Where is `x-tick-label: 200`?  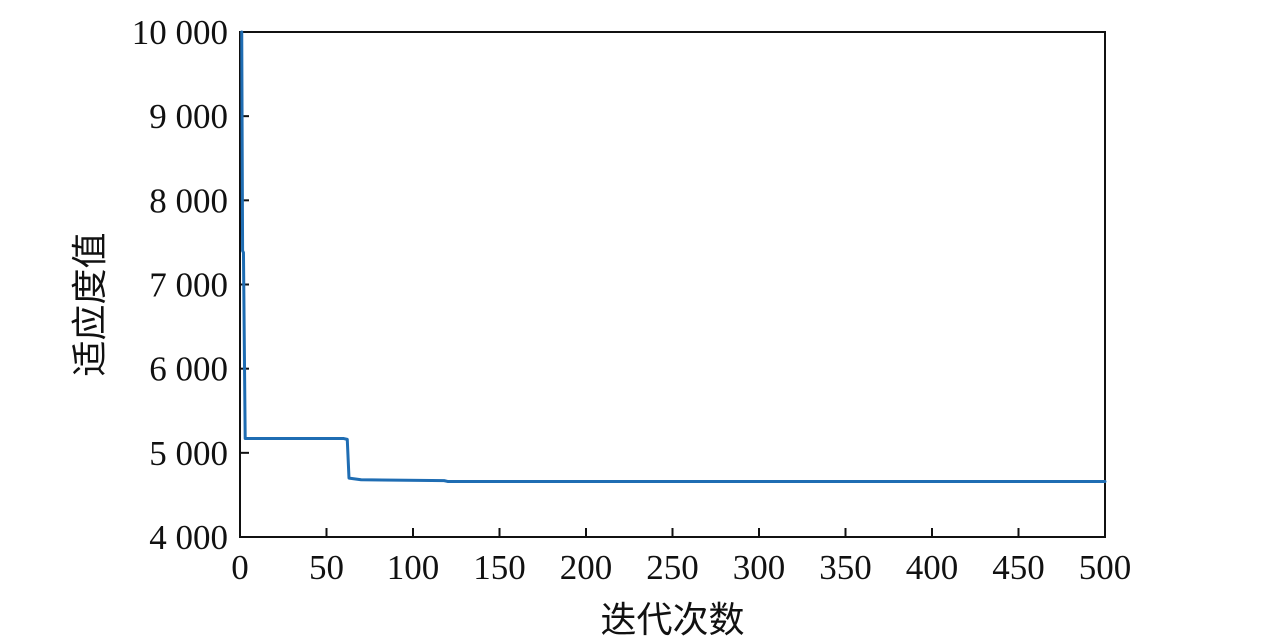 x-tick-label: 200 is located at coordinates (586, 567).